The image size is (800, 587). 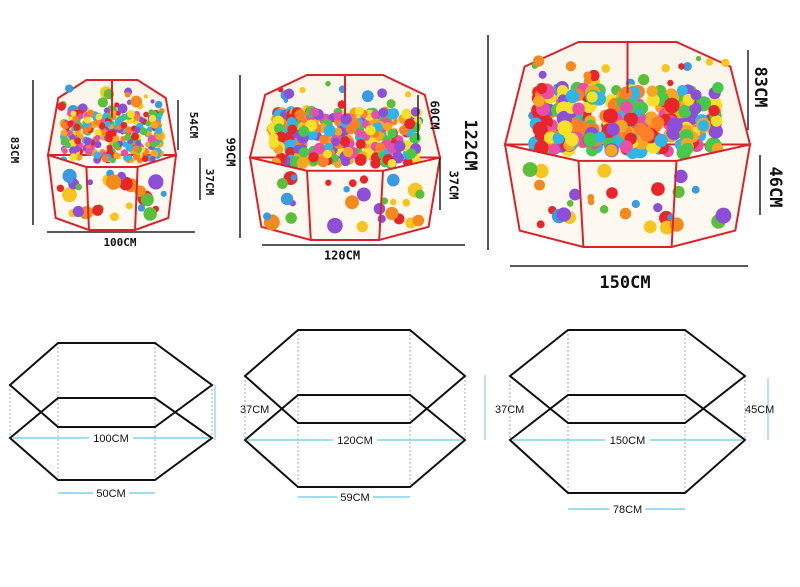 What do you see at coordinates (209, 182) in the screenshot?
I see `dimension-label: 37CM` at bounding box center [209, 182].